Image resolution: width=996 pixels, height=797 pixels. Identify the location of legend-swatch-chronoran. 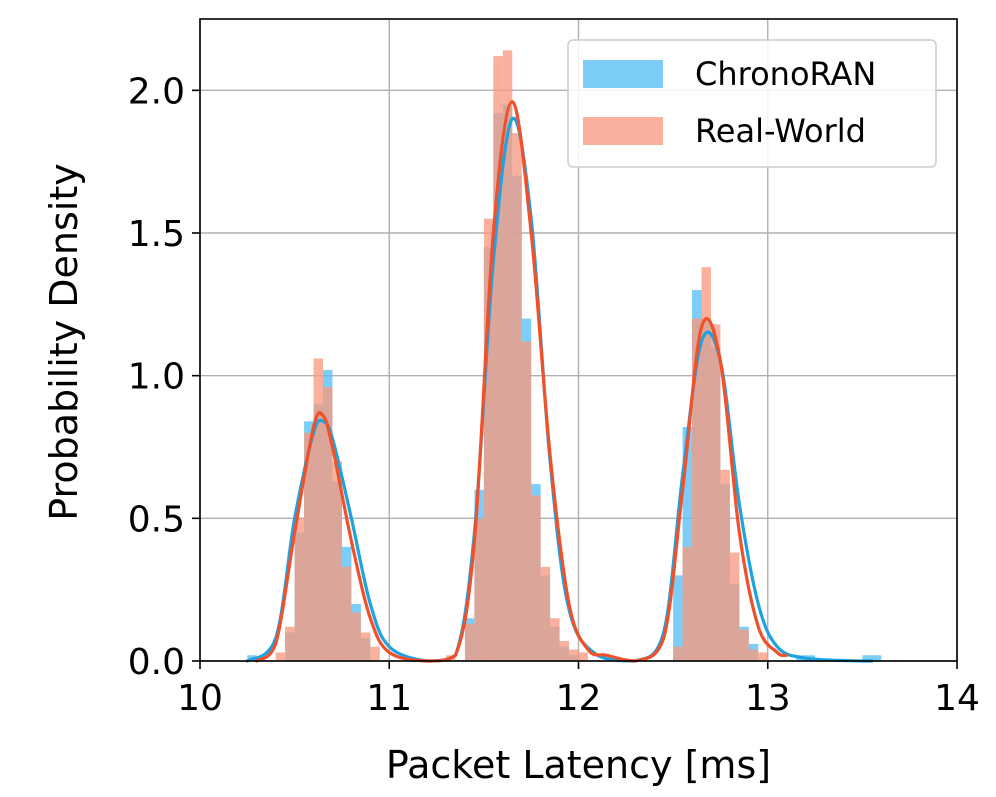
(623, 74).